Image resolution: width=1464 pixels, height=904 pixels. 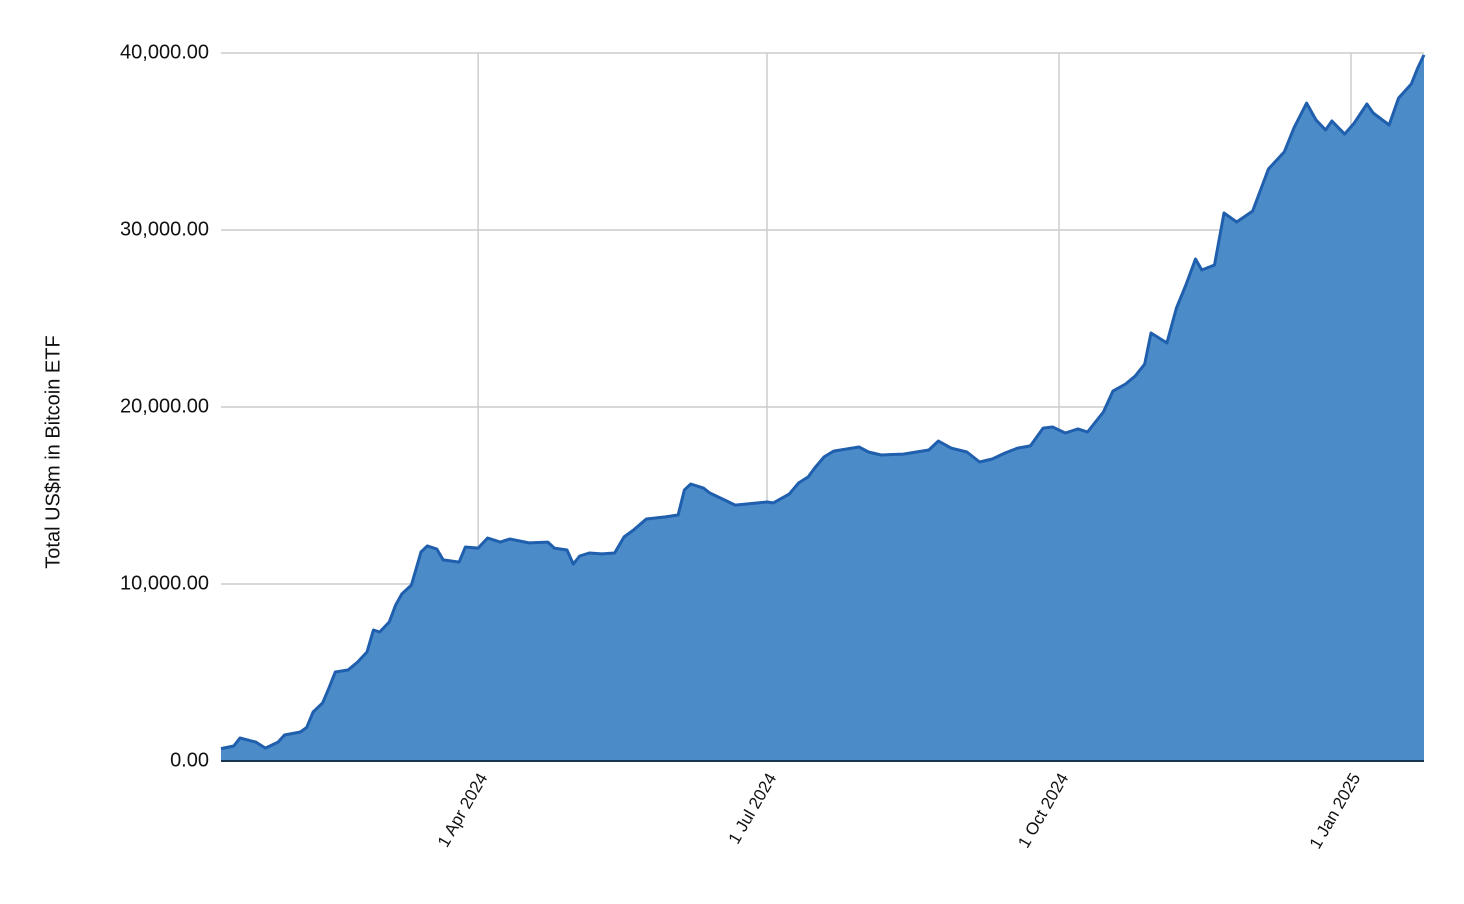 What do you see at coordinates (463, 810) in the screenshot?
I see `x-tick-label: 1 Apr 2024` at bounding box center [463, 810].